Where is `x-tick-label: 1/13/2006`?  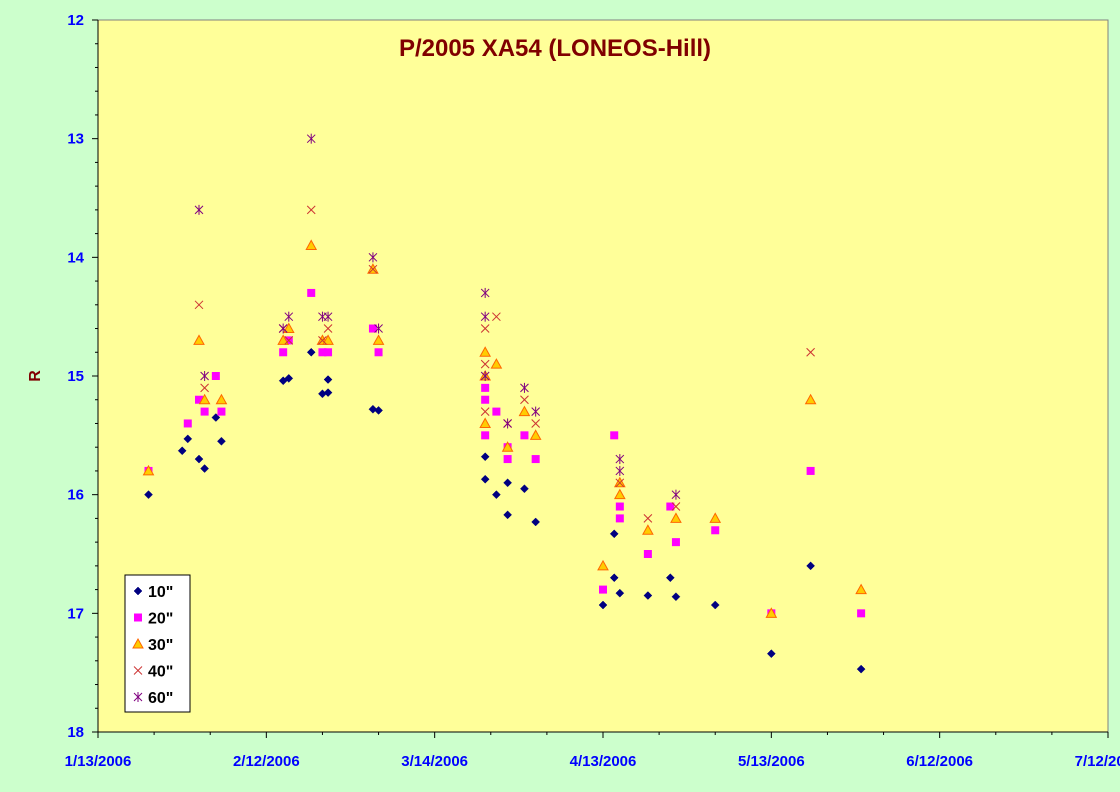 x-tick-label: 1/13/2006 is located at coordinates (98, 761).